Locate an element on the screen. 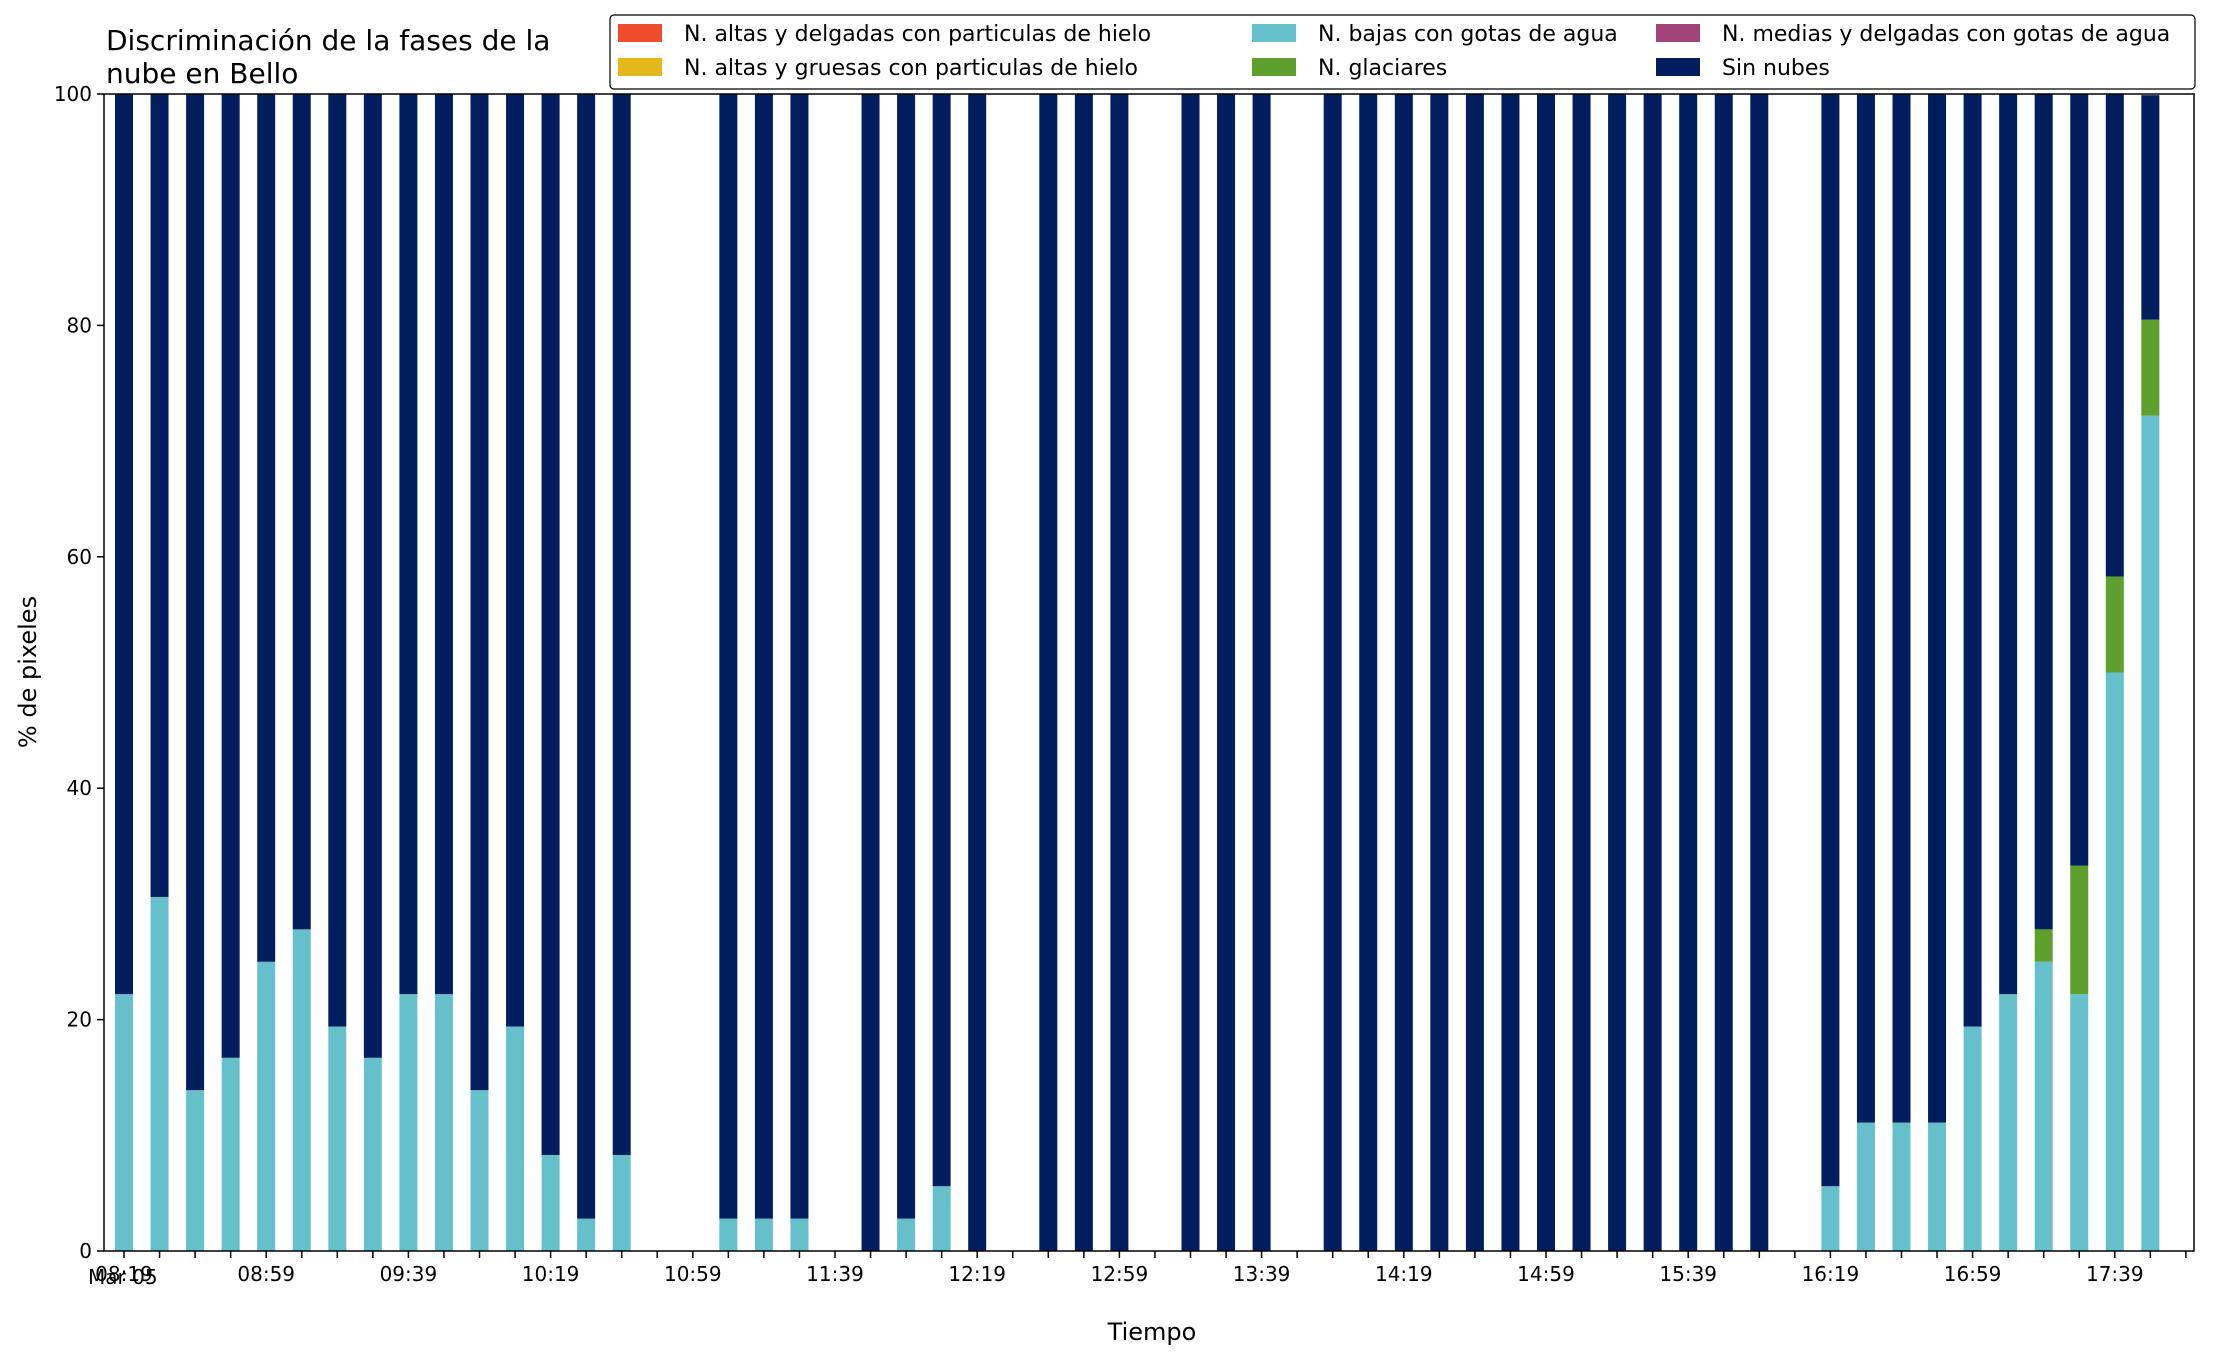  x-tick-label: 15:39 is located at coordinates (1688, 1274).